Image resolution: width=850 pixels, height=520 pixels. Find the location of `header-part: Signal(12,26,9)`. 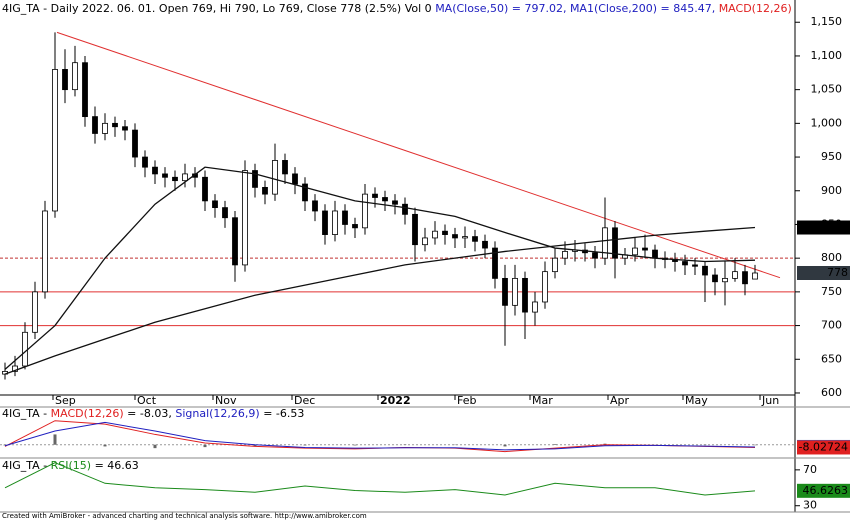

header-part: Signal(12,26,9) is located at coordinates (217, 413).